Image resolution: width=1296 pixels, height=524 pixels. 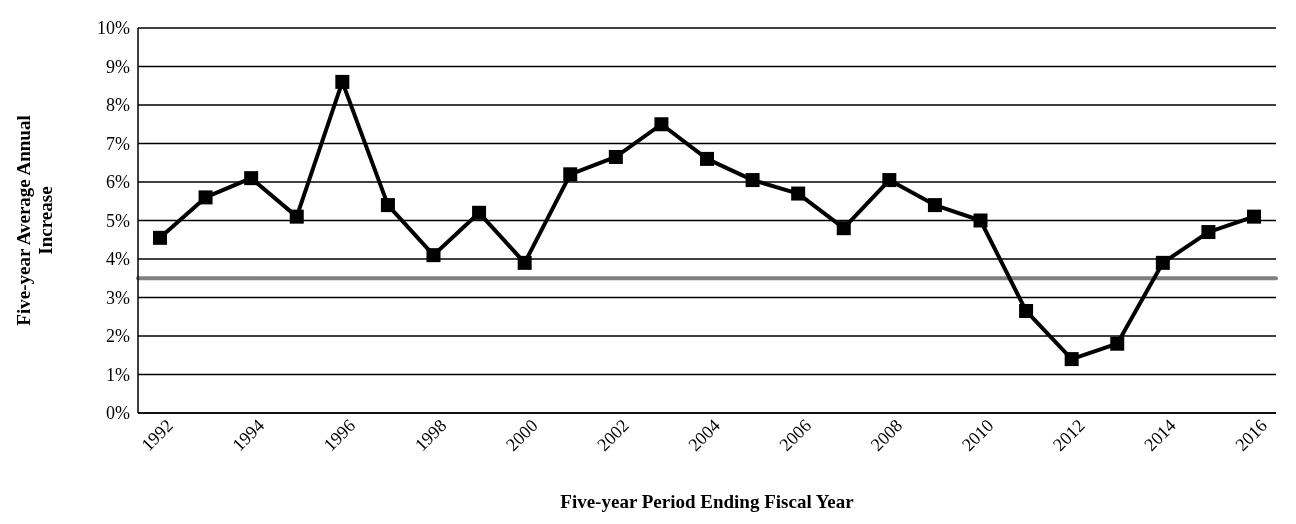 What do you see at coordinates (707, 501) in the screenshot?
I see `x-axis-title: Five-year Period Ending Fiscal Year` at bounding box center [707, 501].